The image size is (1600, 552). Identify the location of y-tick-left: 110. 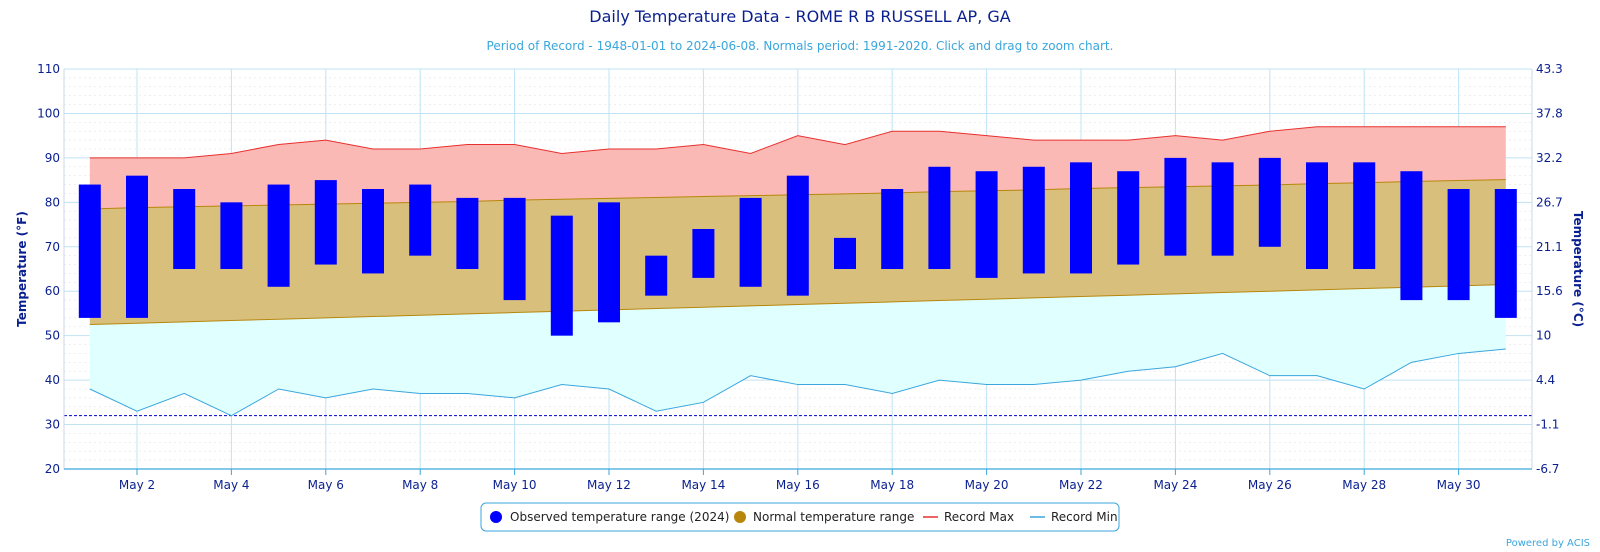
(48, 69).